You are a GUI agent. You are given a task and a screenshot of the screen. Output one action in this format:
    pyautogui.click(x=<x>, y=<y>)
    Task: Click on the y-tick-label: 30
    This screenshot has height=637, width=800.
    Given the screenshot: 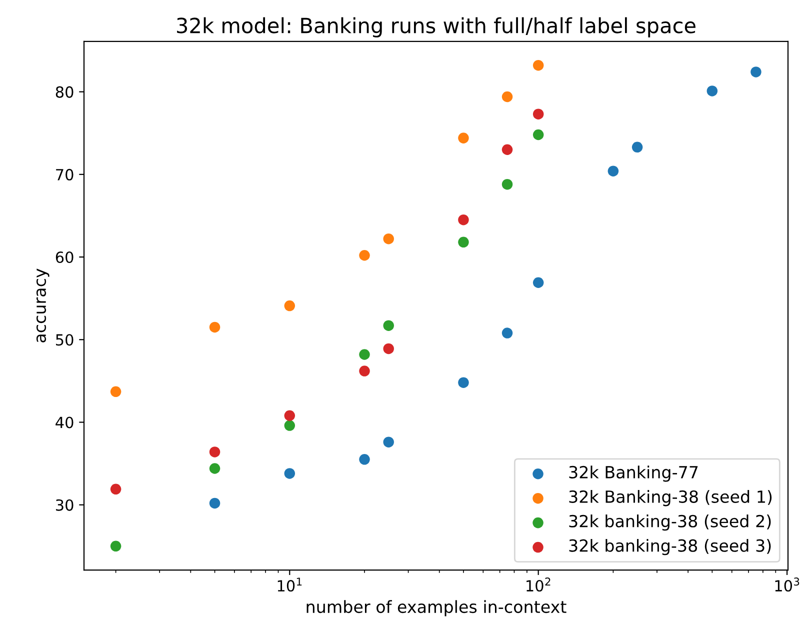 What is the action you would take?
    pyautogui.click(x=65, y=505)
    